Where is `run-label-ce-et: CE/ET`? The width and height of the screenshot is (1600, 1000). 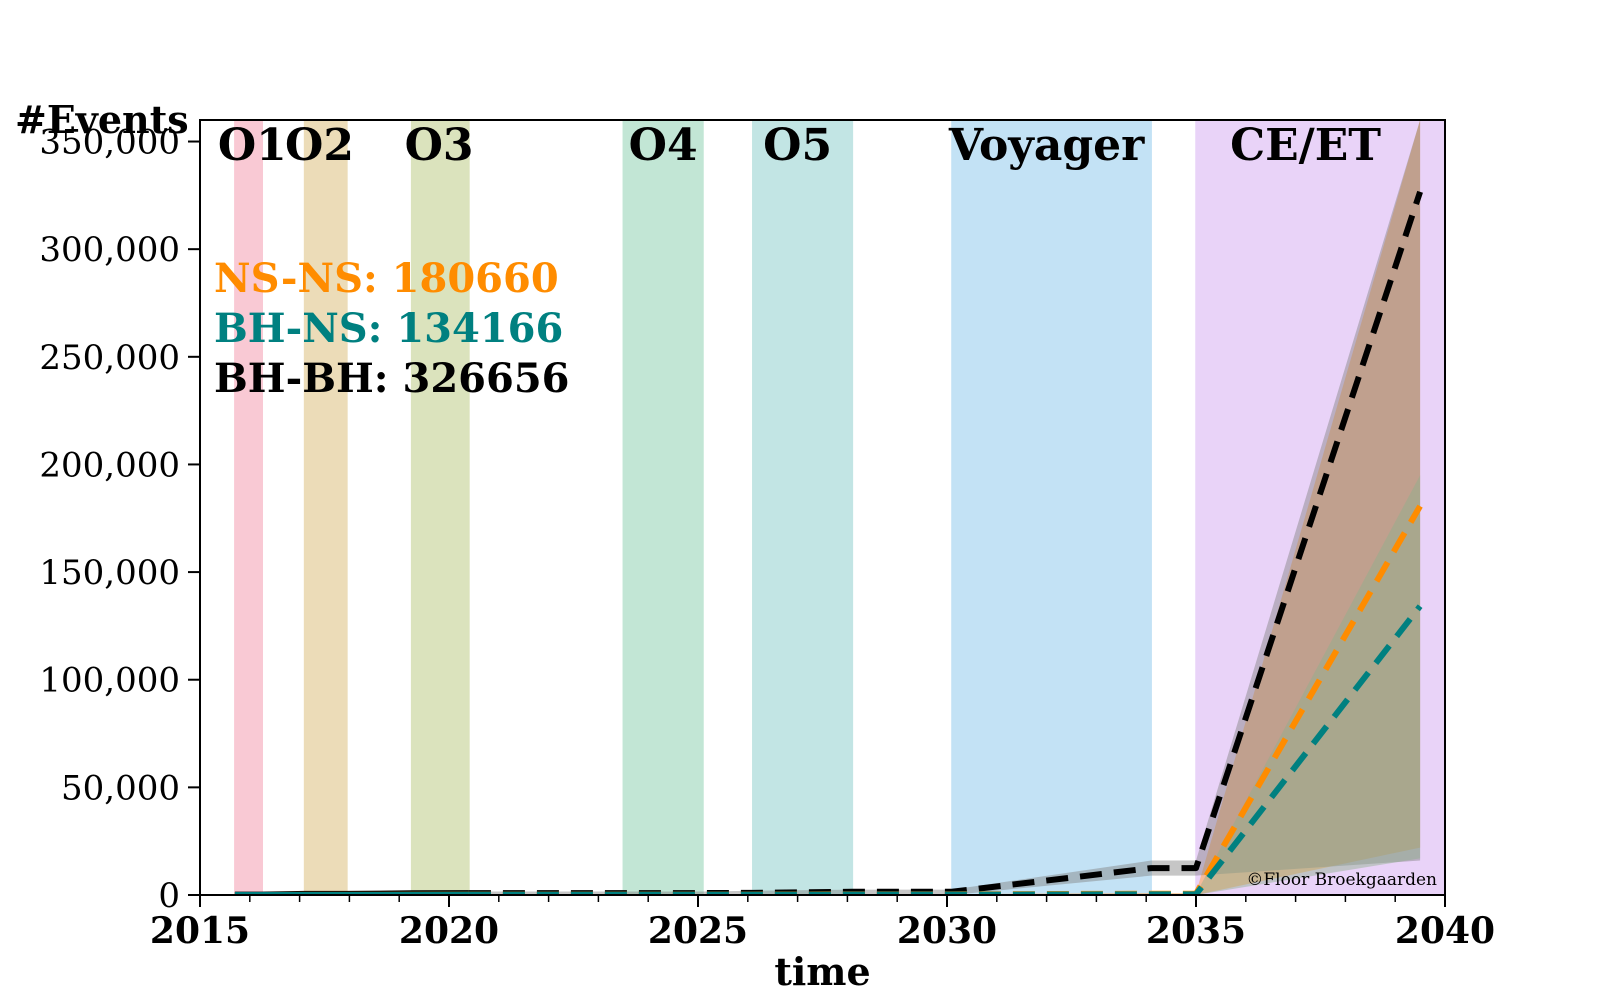 run-label-ce-et: CE/ET is located at coordinates (1305, 145).